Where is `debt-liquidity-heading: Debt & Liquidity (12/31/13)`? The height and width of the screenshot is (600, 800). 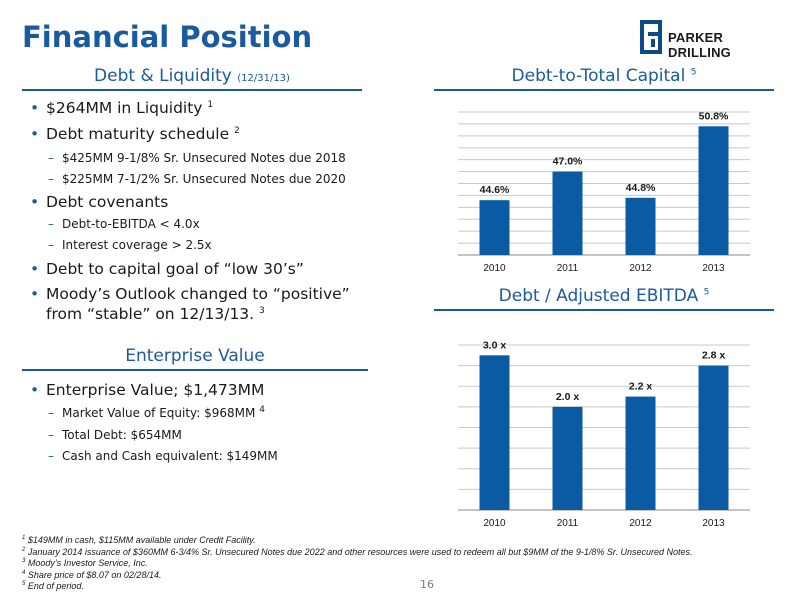 debt-liquidity-heading: Debt & Liquidity (12/31/13) is located at coordinates (192, 78).